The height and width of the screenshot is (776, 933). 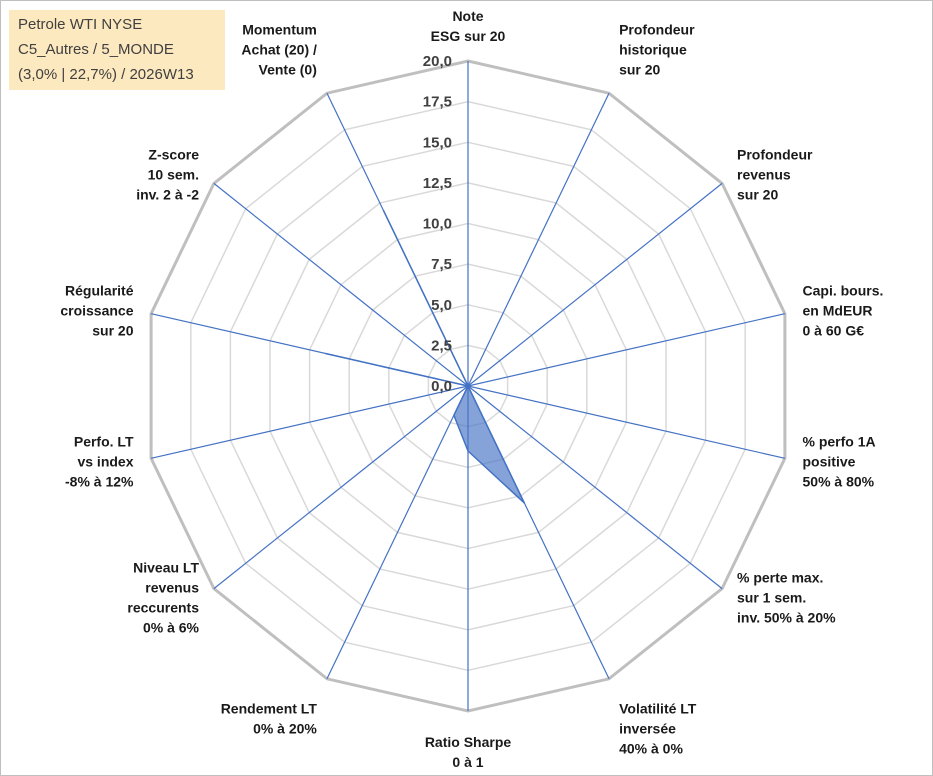 I want to click on tick-labels: 0,0 2,5 5,0 7,5 10,0 12,5 15,0 17,5 20,0, so click(x=437, y=224).